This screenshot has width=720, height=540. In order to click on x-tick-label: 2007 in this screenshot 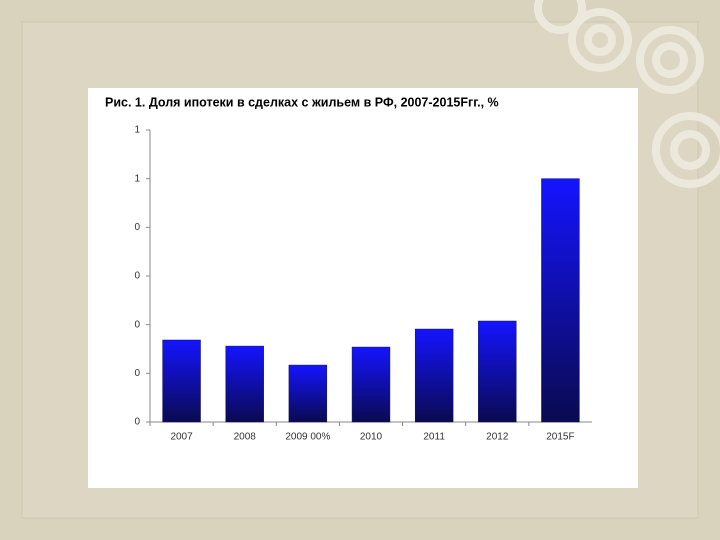, I will do `click(181, 437)`.